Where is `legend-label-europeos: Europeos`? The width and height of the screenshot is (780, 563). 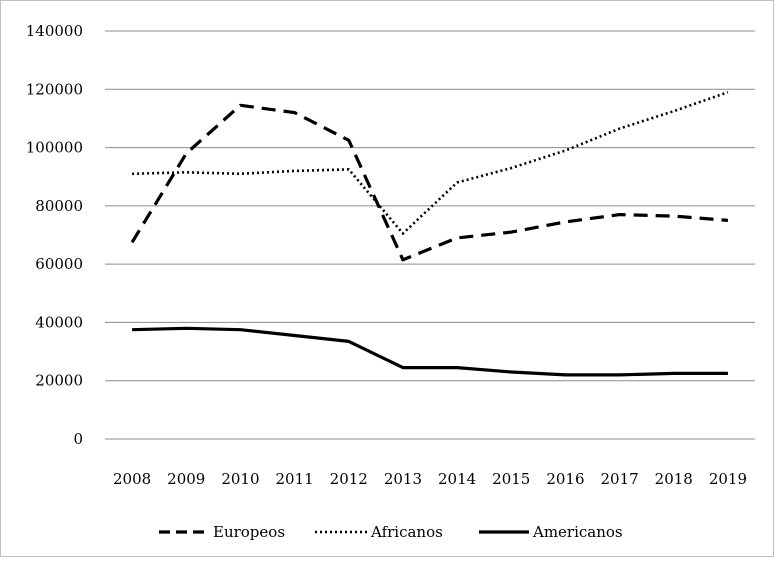 legend-label-europeos: Europeos is located at coordinates (249, 532).